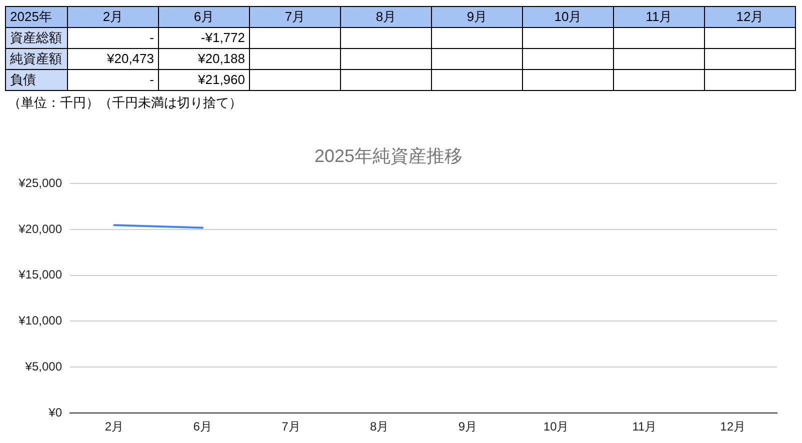  I want to click on text: （単位：千円）（千円未満は切り捨て）, so click(125, 103).